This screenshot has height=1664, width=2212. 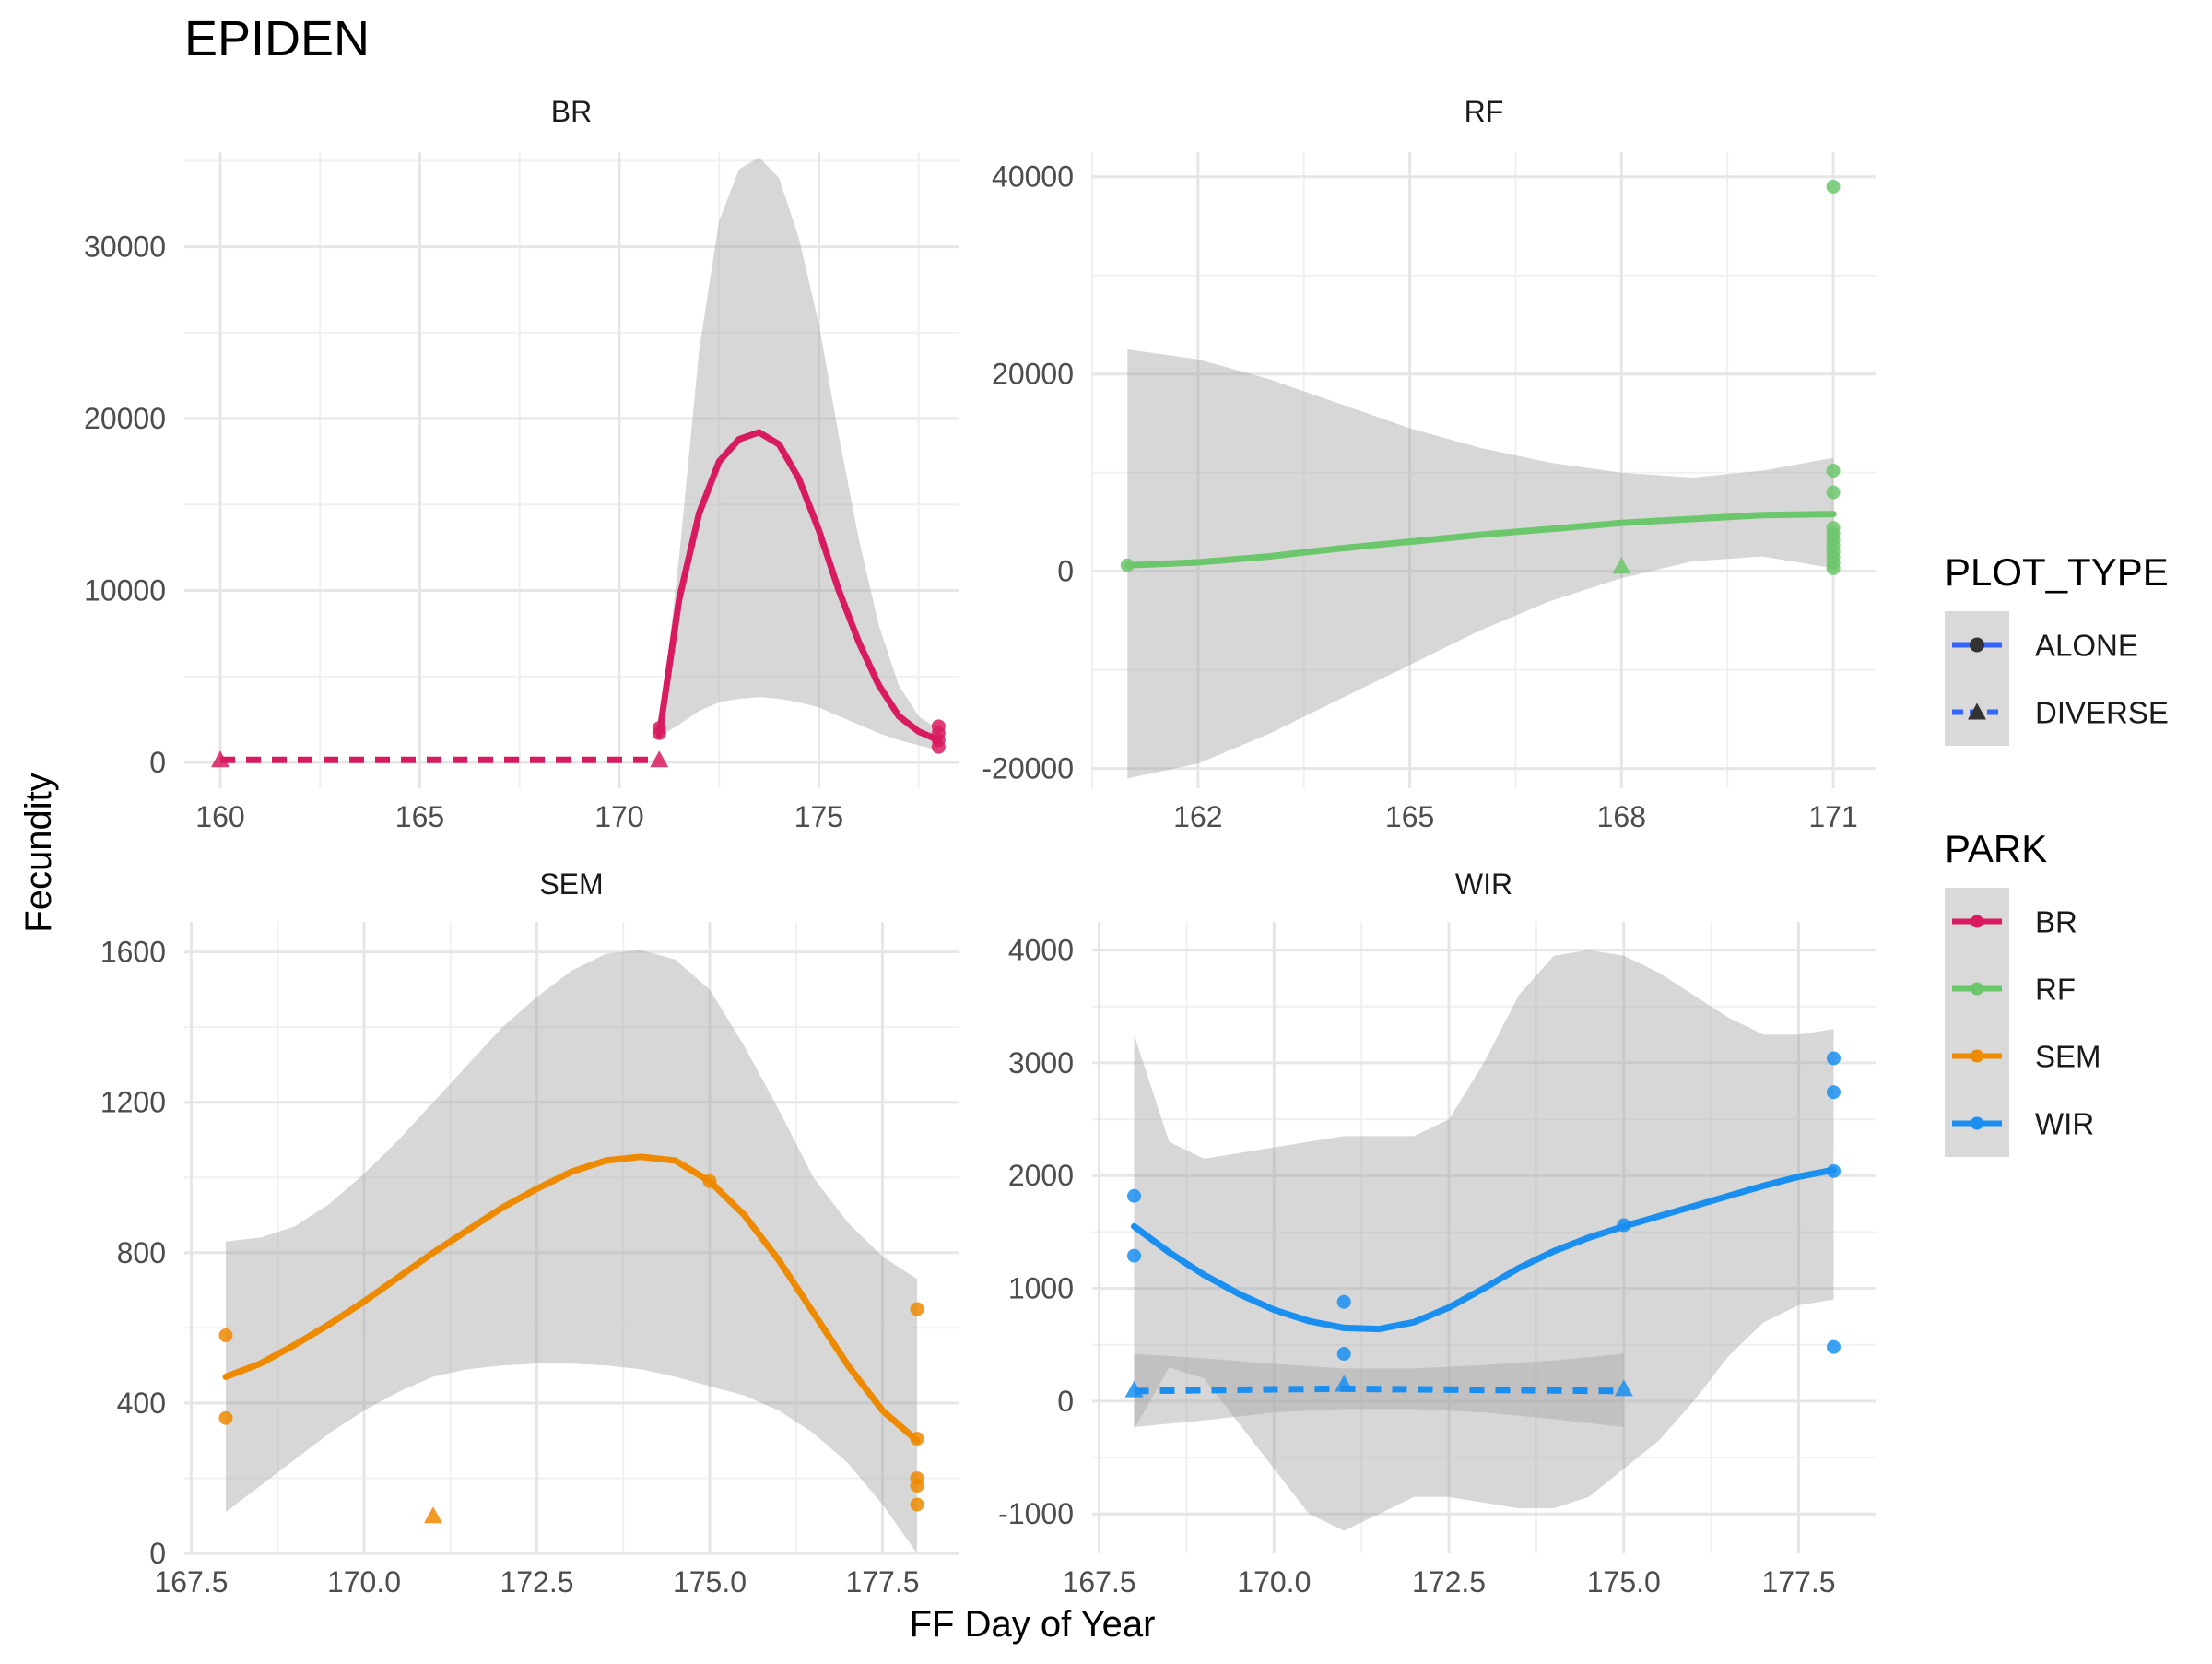 What do you see at coordinates (2055, 990) in the screenshot?
I see `legend-label-rf: RF` at bounding box center [2055, 990].